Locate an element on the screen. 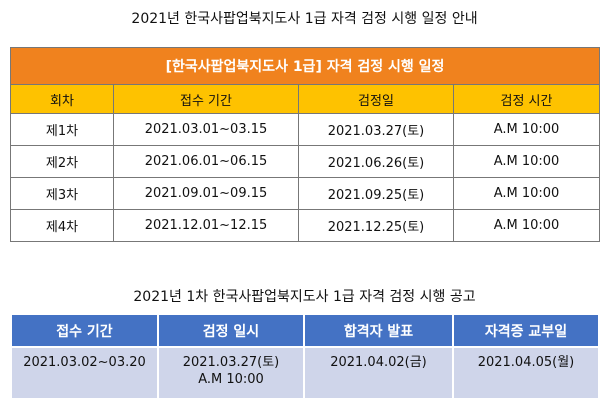 The width and height of the screenshot is (609, 403). header-round: 회차 is located at coordinates (62, 99).